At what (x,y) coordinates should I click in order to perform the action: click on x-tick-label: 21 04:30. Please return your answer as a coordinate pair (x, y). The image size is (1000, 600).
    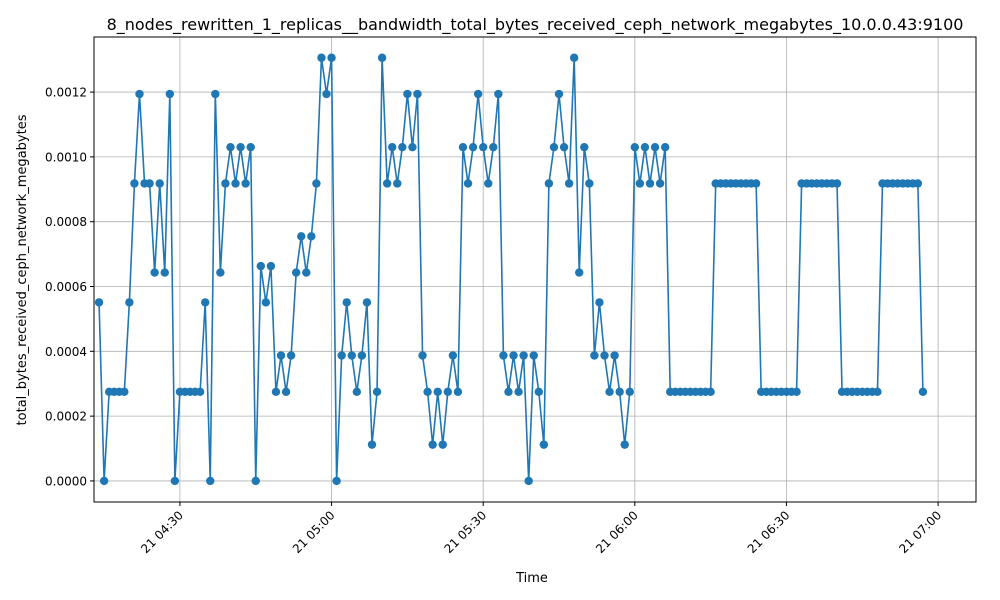
    Looking at the image, I should click on (162, 532).